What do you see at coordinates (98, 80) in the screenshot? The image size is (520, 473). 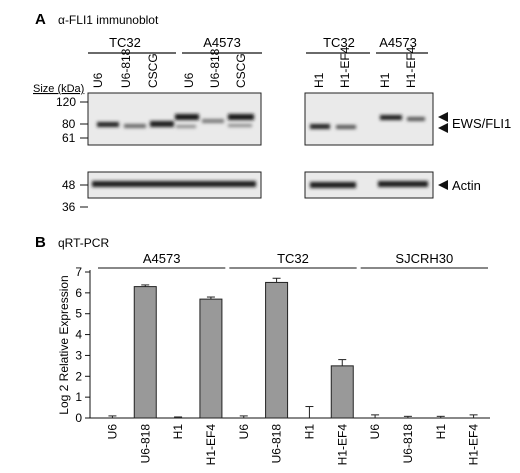 I see `left-lane-u6: U6` at bounding box center [98, 80].